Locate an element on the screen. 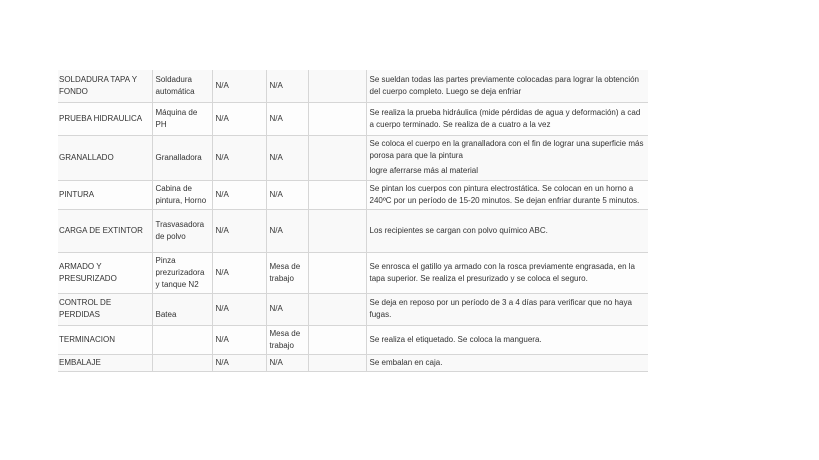  description-text: logre aferrarse más al material is located at coordinates (423, 170).